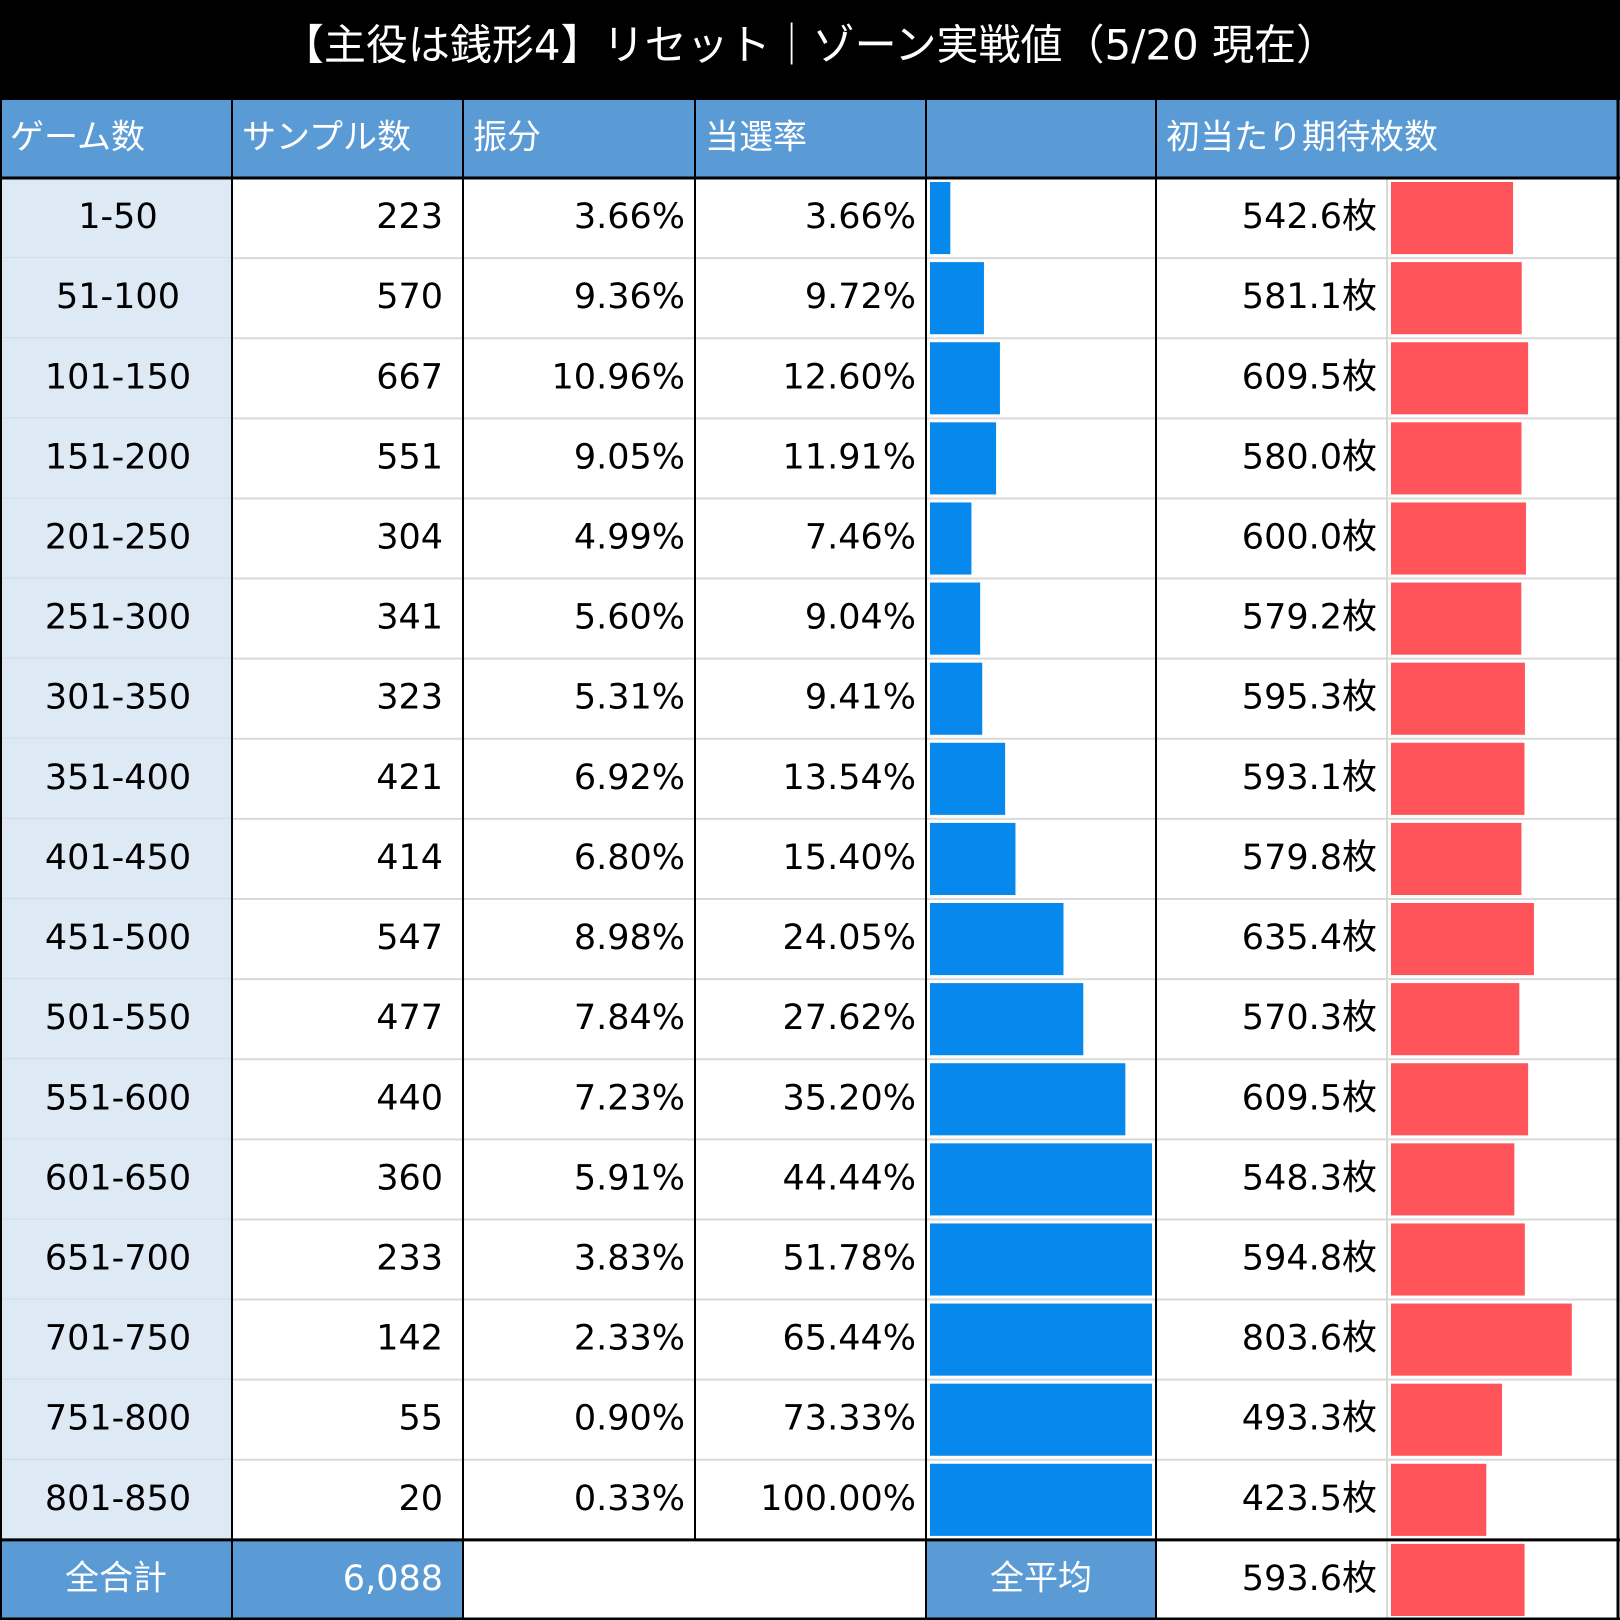  Describe the element at coordinates (1309, 938) in the screenshot. I see `coins: 635.4枚` at that location.